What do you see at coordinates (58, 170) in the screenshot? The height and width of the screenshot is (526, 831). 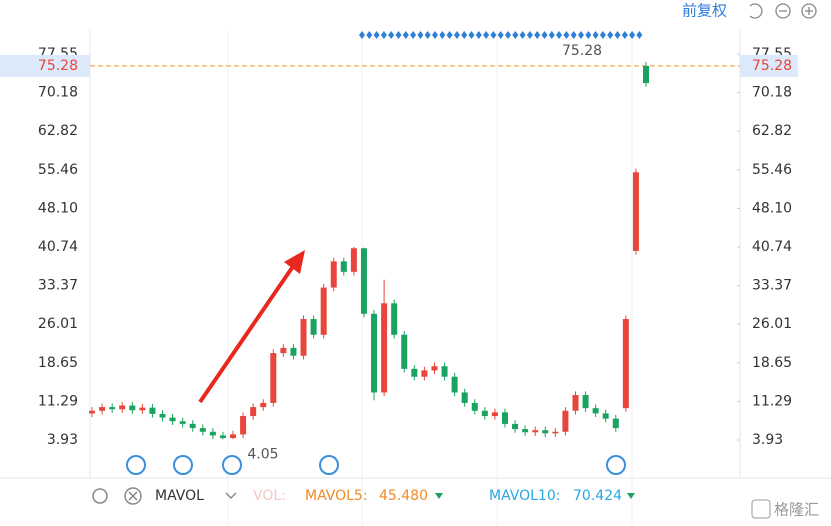 I see `y-tick-label: 55.46` at bounding box center [58, 170].